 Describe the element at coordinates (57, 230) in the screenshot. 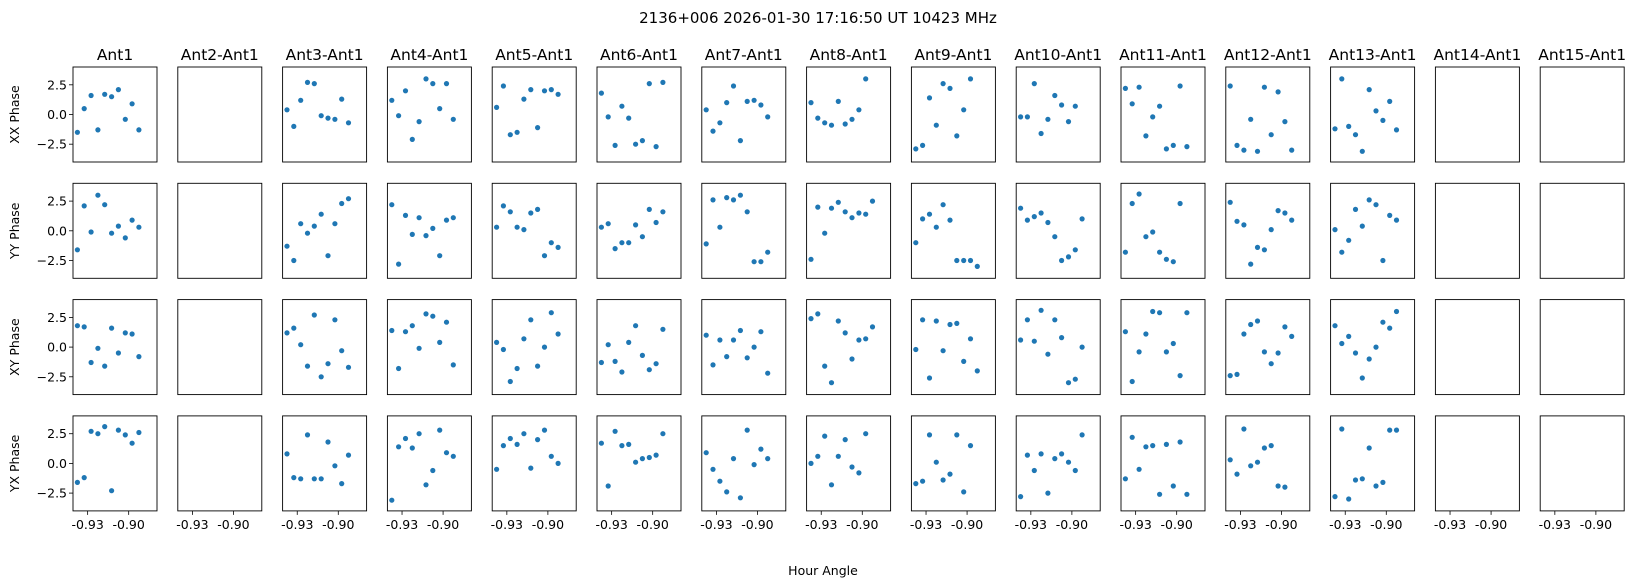

I see `y-tick-label: 0.0` at that location.